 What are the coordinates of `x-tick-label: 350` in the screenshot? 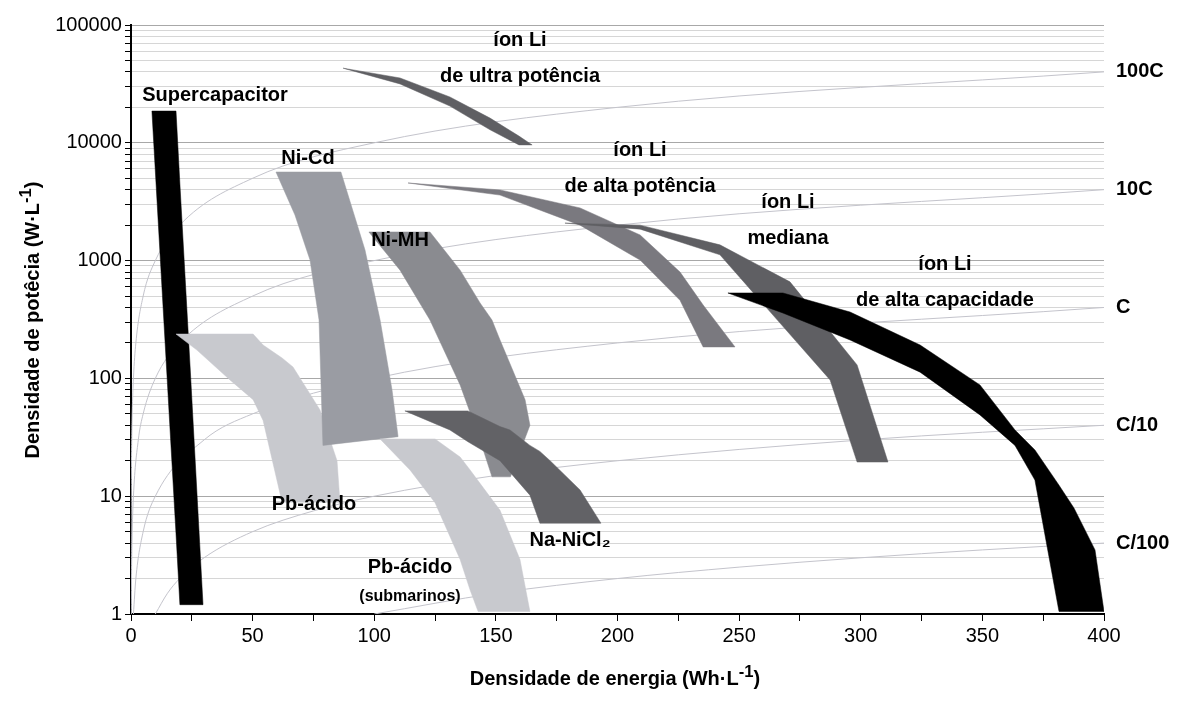 It's located at (982, 634).